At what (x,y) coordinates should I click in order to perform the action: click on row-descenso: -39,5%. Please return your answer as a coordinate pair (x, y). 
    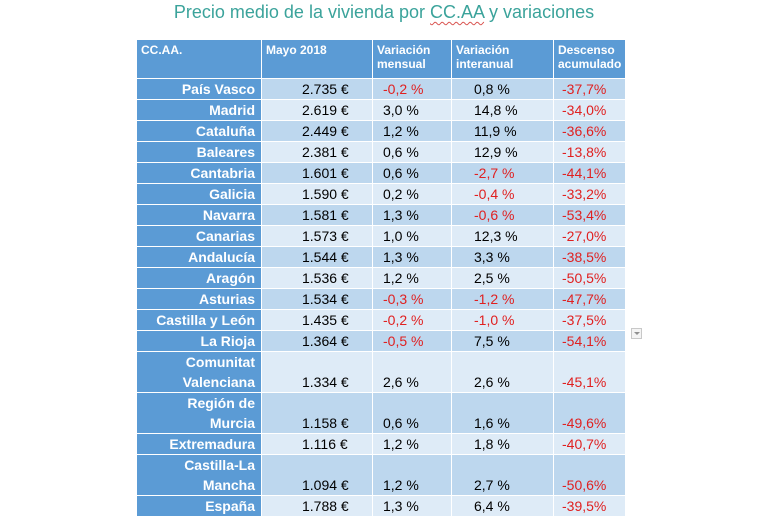
    Looking at the image, I should click on (589, 506).